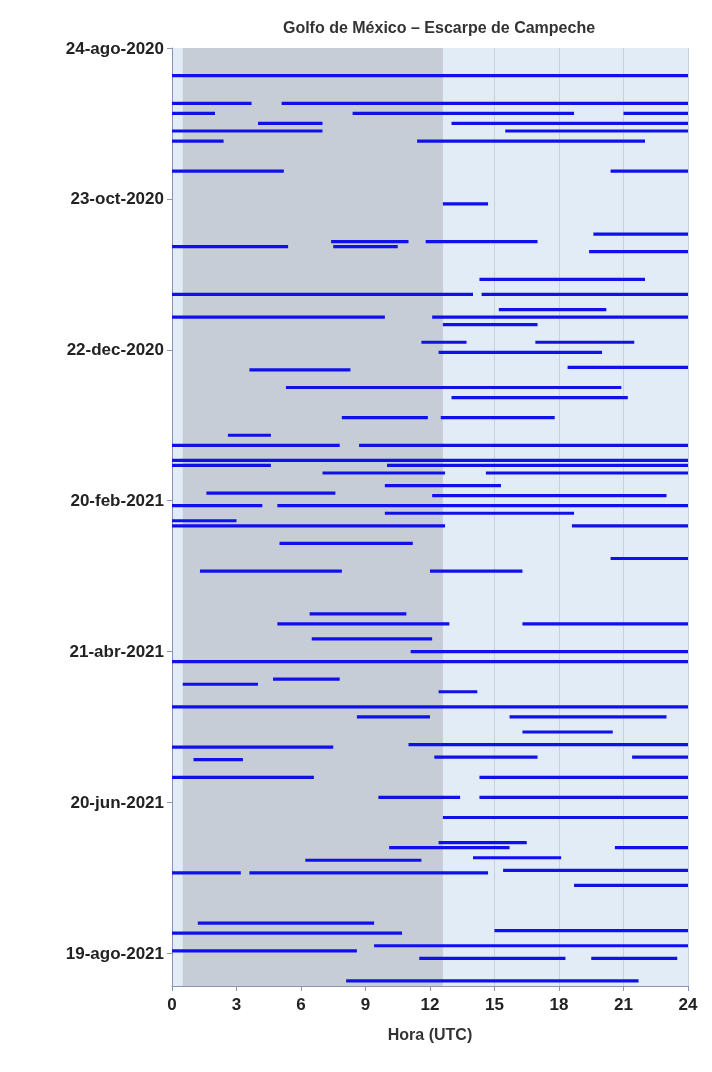 The image size is (712, 1072). I want to click on x-tick-label: 12, so click(430, 1004).